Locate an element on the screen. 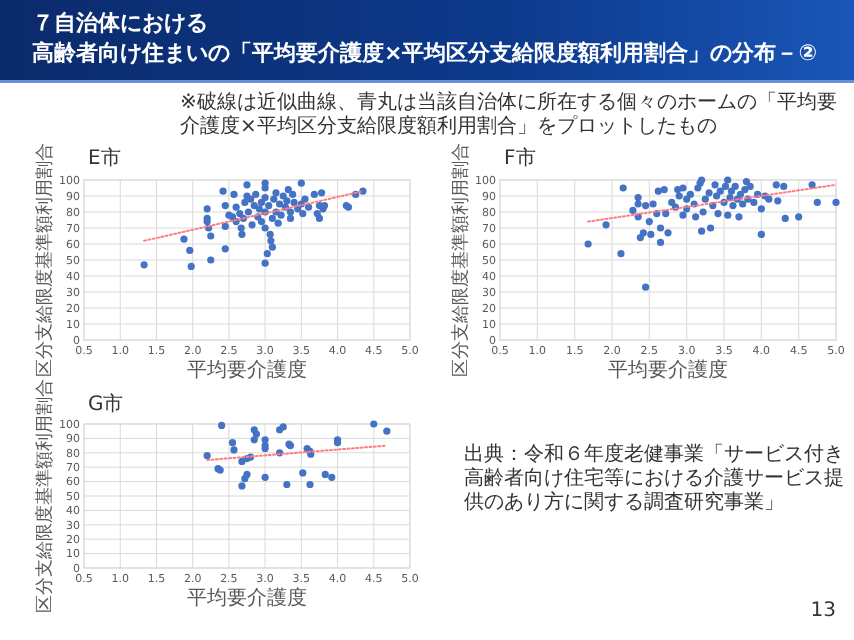 The height and width of the screenshot is (640, 854). text: ７自治体における is located at coordinates (121, 23).